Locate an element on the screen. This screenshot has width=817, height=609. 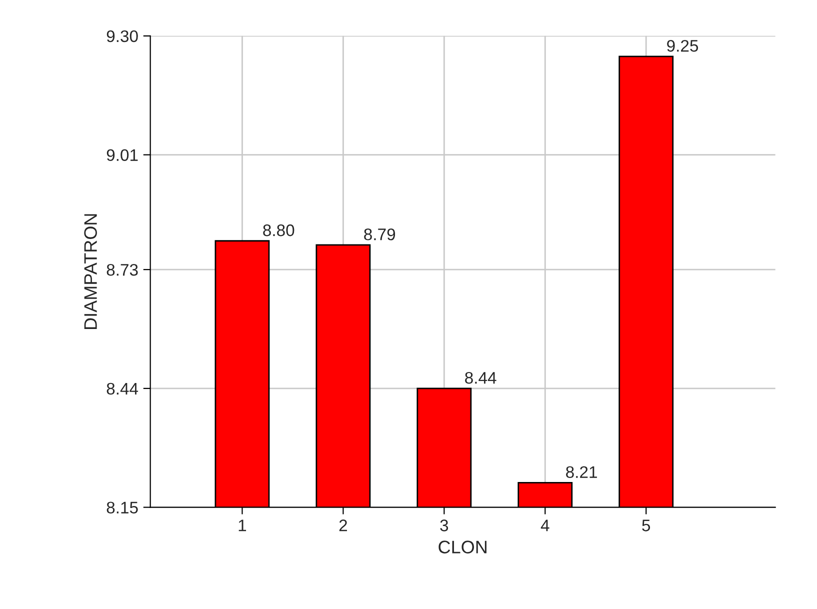
data-label: 8.79 is located at coordinates (380, 234).